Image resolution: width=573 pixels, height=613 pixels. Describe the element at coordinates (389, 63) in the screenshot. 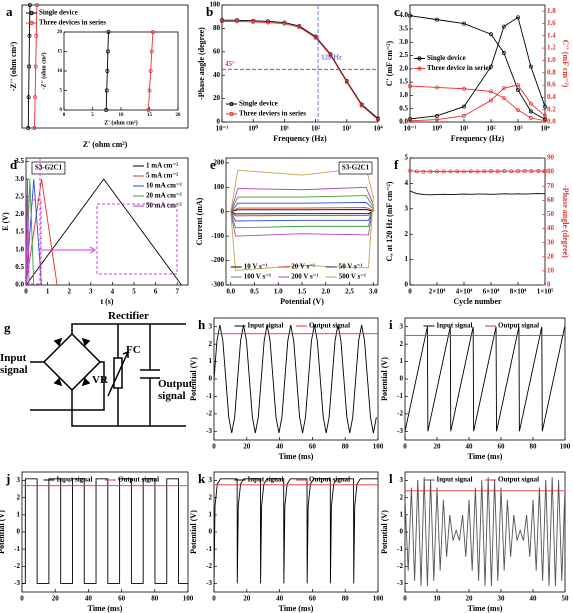

I see `y-axis-label: C' (mF cm⁻²)` at that location.